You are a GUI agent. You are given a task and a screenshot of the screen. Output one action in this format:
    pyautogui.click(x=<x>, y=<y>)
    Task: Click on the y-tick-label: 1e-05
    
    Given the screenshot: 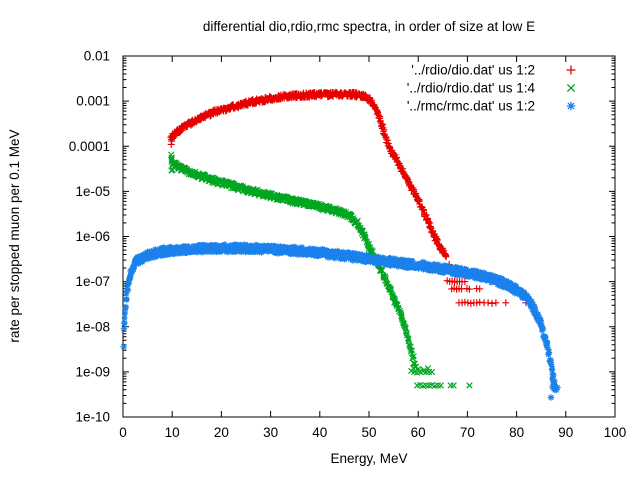 What is the action you would take?
    pyautogui.click(x=92, y=191)
    